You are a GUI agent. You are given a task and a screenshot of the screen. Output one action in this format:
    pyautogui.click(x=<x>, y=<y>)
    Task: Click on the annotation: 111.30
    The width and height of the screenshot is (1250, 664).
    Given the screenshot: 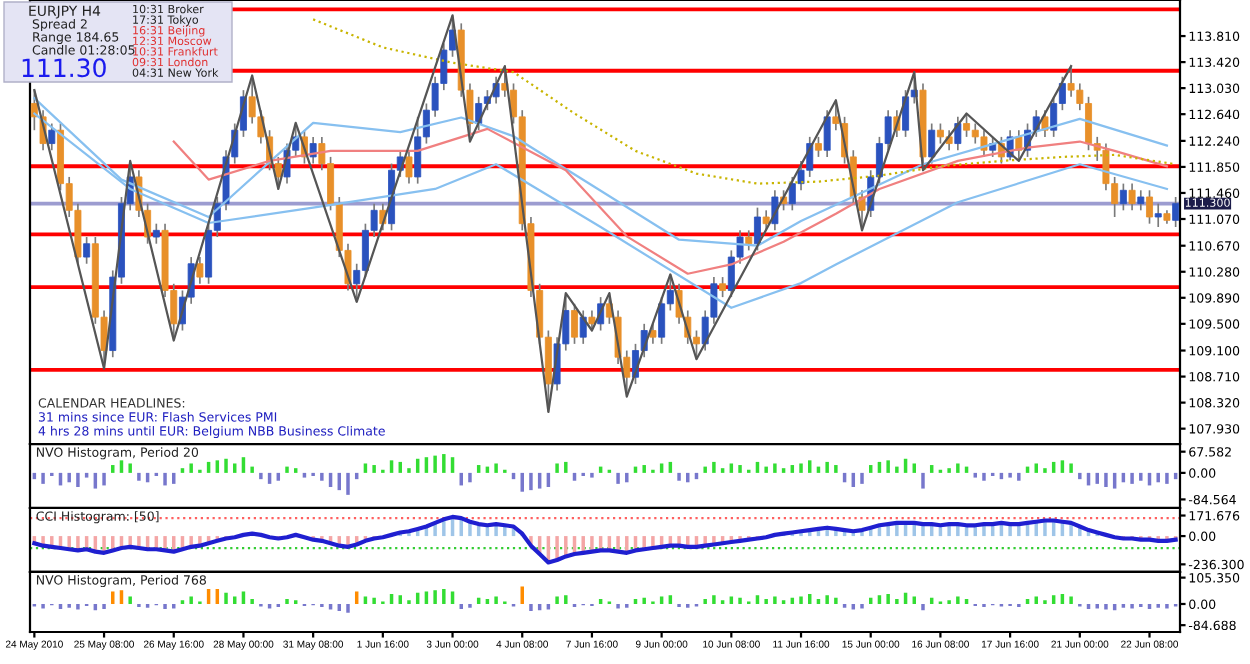 What is the action you would take?
    pyautogui.click(x=64, y=68)
    